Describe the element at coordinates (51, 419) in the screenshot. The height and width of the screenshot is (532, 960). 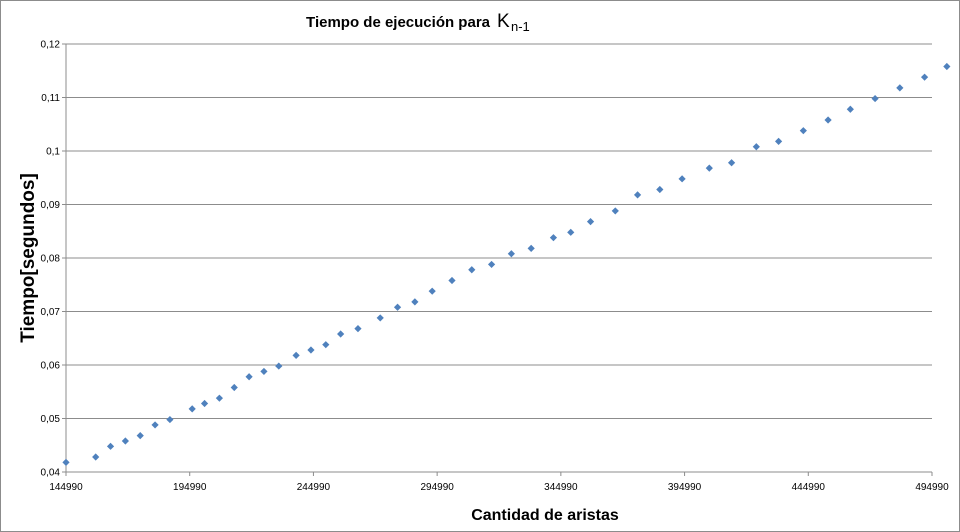
I see `y-tick-label: 0,05` at that location.